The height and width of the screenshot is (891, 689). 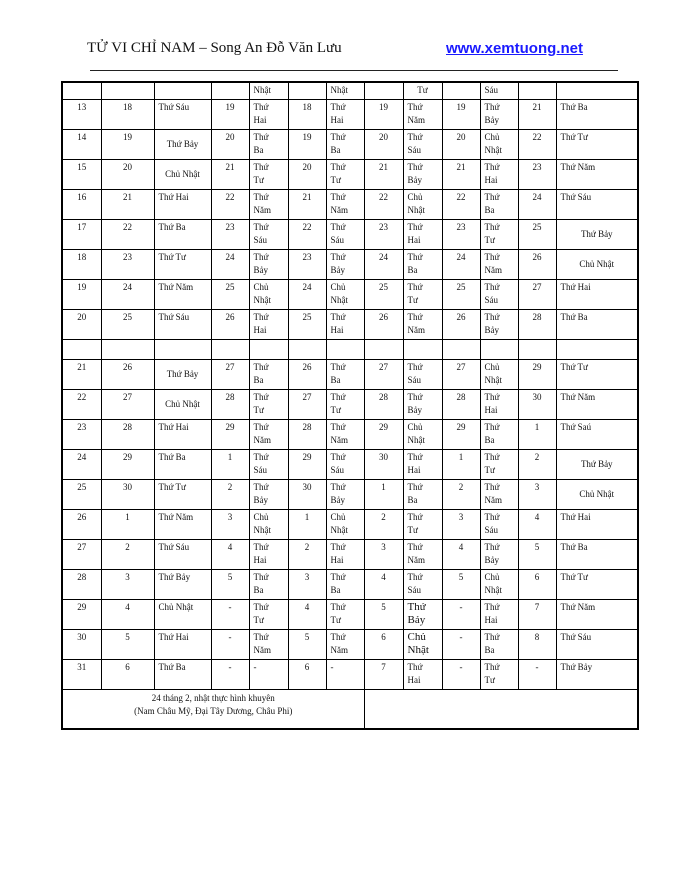 What do you see at coordinates (422, 90) in the screenshot?
I see `weekday-cell: Tư` at bounding box center [422, 90].